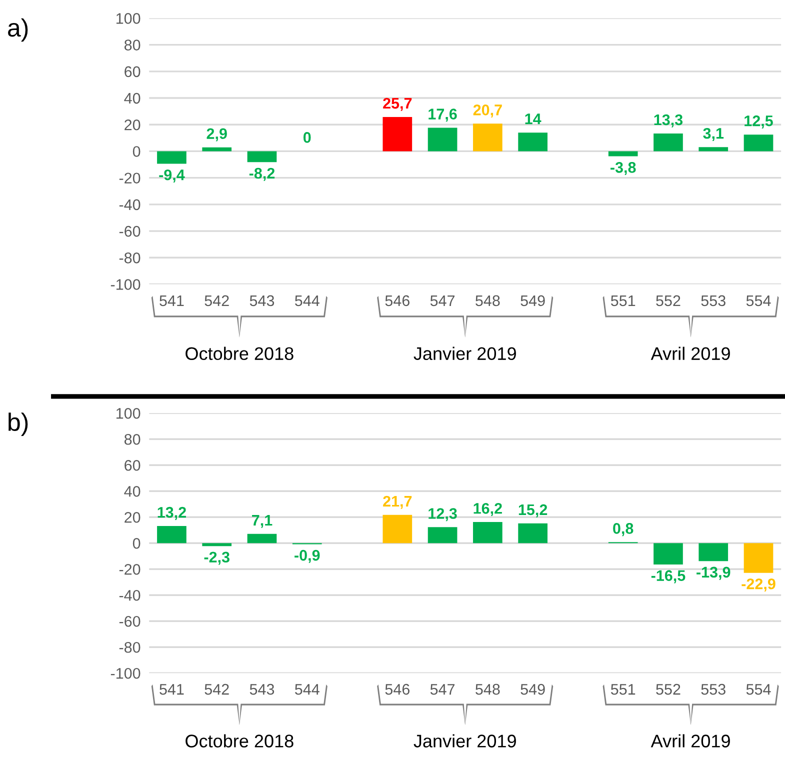 Image resolution: width=785 pixels, height=758 pixels. What do you see at coordinates (487, 111) in the screenshot?
I see `data-label: 20,7` at bounding box center [487, 111].